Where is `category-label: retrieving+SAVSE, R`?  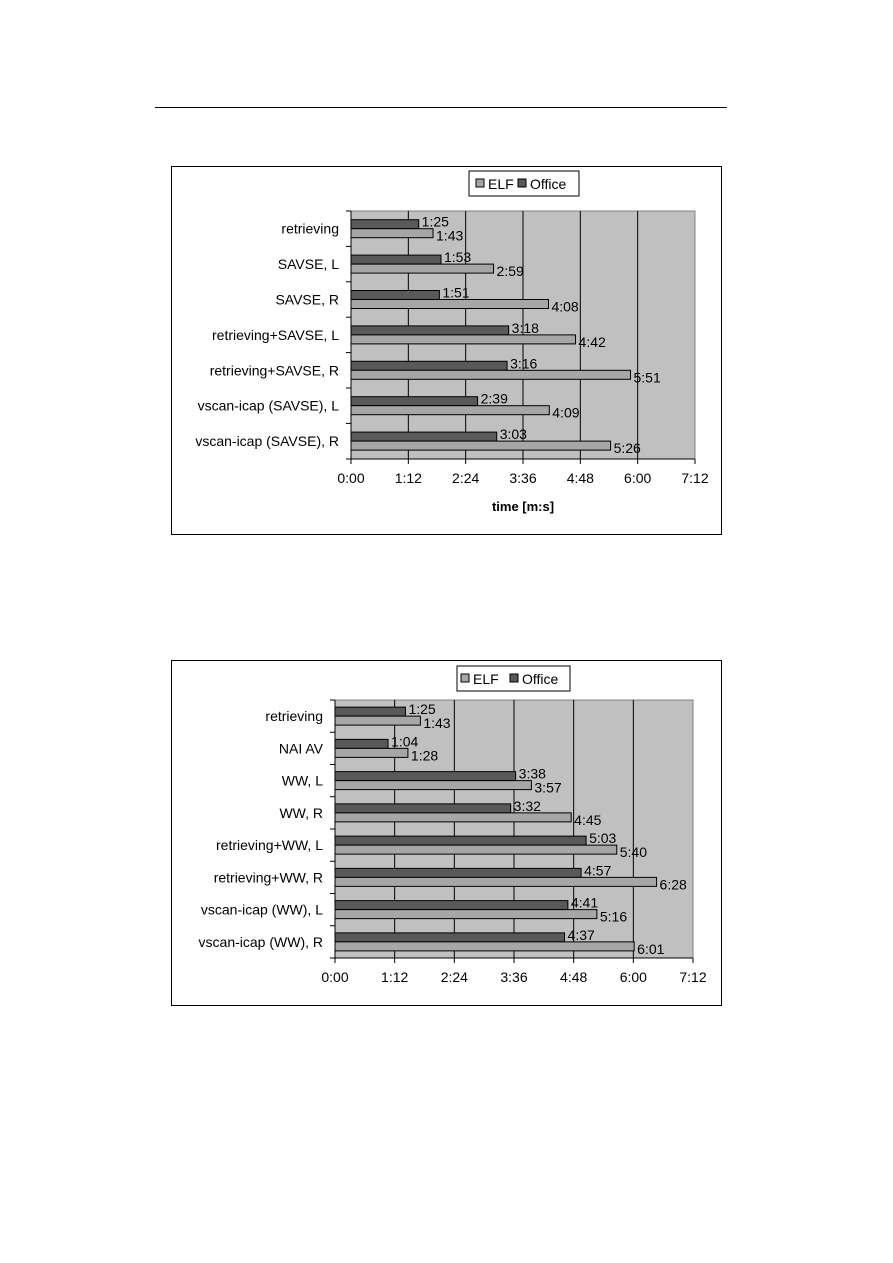
category-label: retrieving+SAVSE, R is located at coordinates (274, 370).